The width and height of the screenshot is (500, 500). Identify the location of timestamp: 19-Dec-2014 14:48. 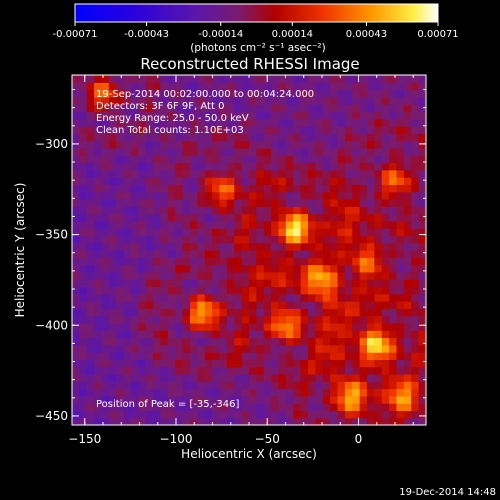
(447, 492).